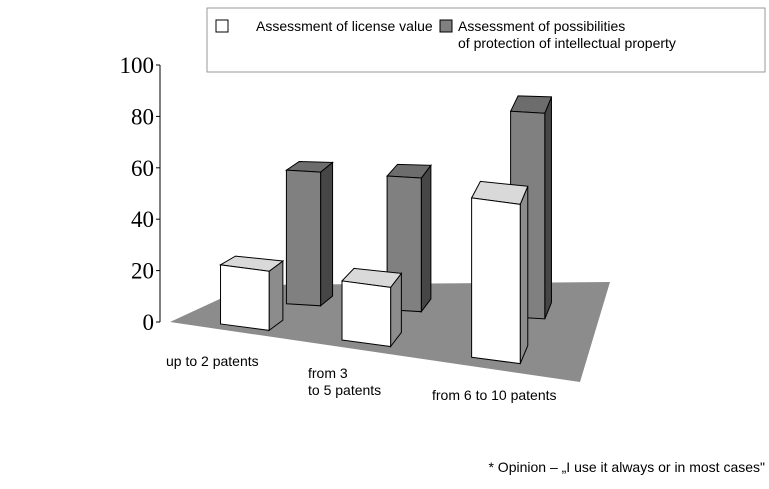 The width and height of the screenshot is (769, 489). What do you see at coordinates (142, 116) in the screenshot?
I see `y-tick-label: 80` at bounding box center [142, 116].